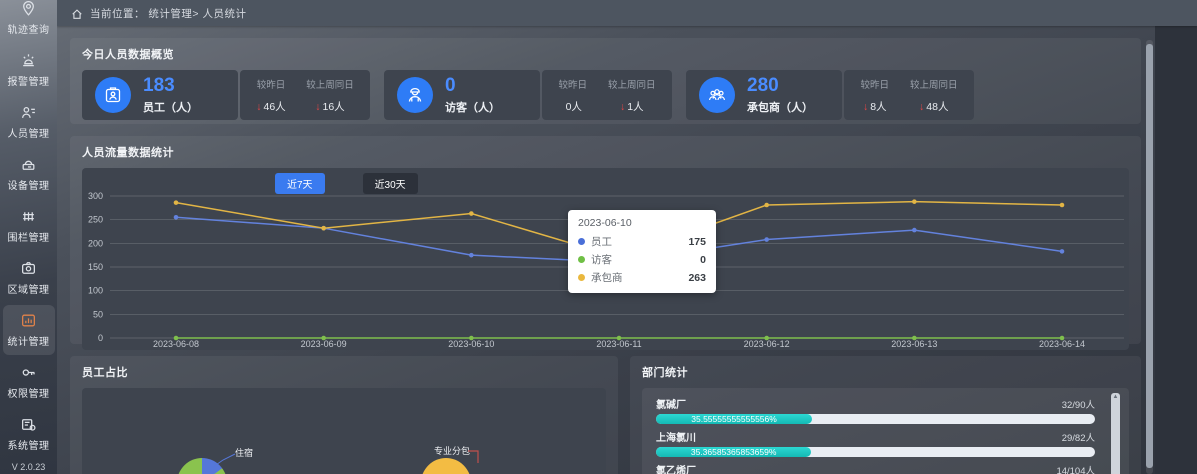 This screenshot has height=474, width=1197. Describe the element at coordinates (29, 320) in the screenshot. I see `statistics-icon` at that location.